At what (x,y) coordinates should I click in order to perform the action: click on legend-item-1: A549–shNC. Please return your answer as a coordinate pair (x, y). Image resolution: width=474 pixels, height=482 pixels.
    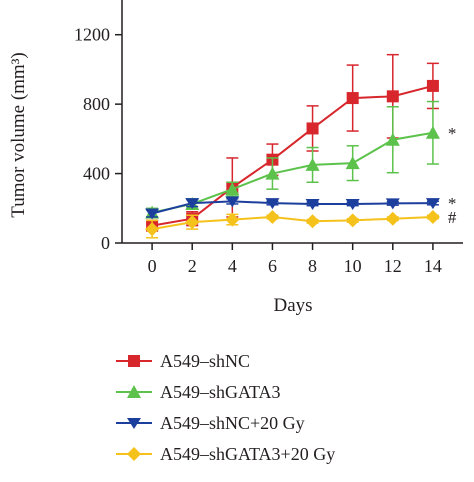
    Looking at the image, I should click on (183, 361).